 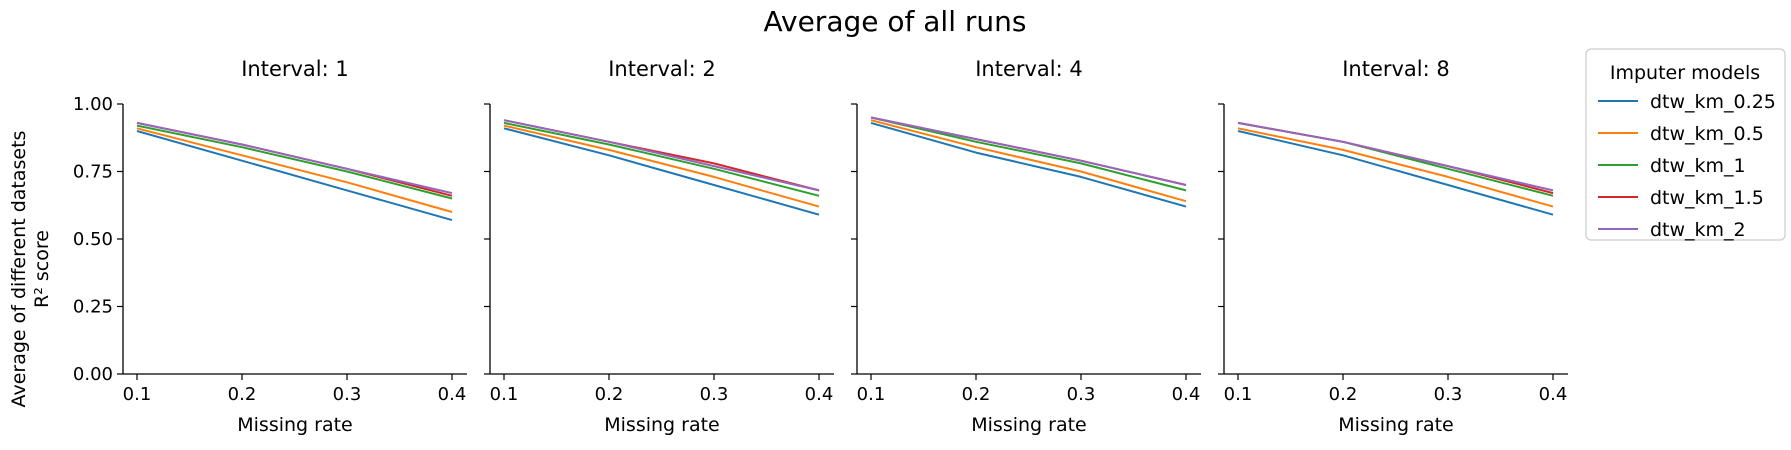 What do you see at coordinates (42, 269) in the screenshot?
I see `y-axis-label-line2: R² score` at bounding box center [42, 269].